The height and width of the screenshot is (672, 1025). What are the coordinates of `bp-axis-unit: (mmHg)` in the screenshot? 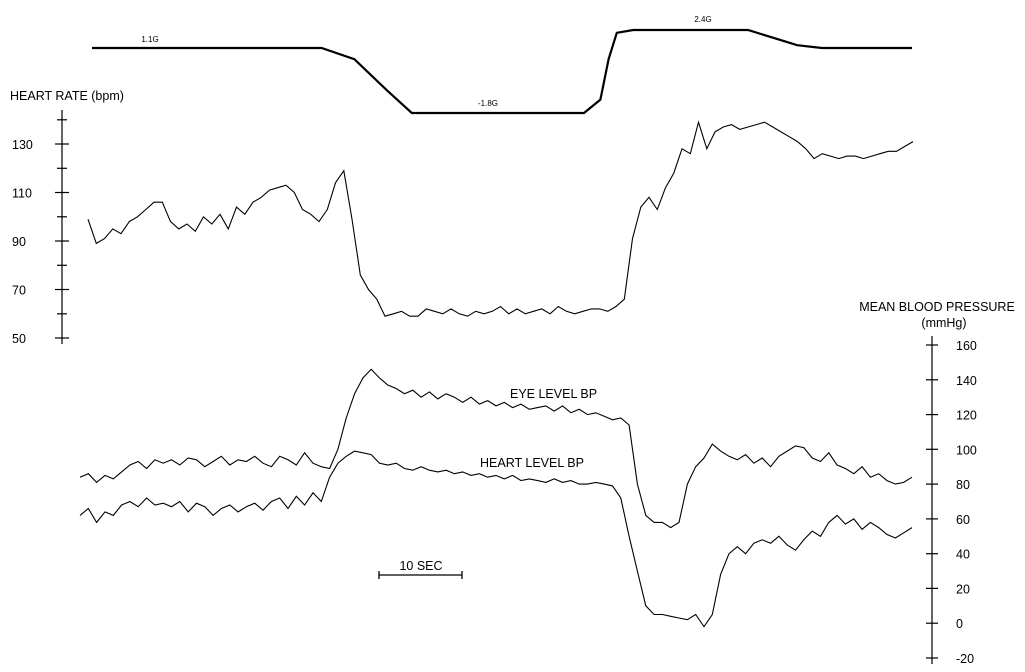 It's located at (943, 323).